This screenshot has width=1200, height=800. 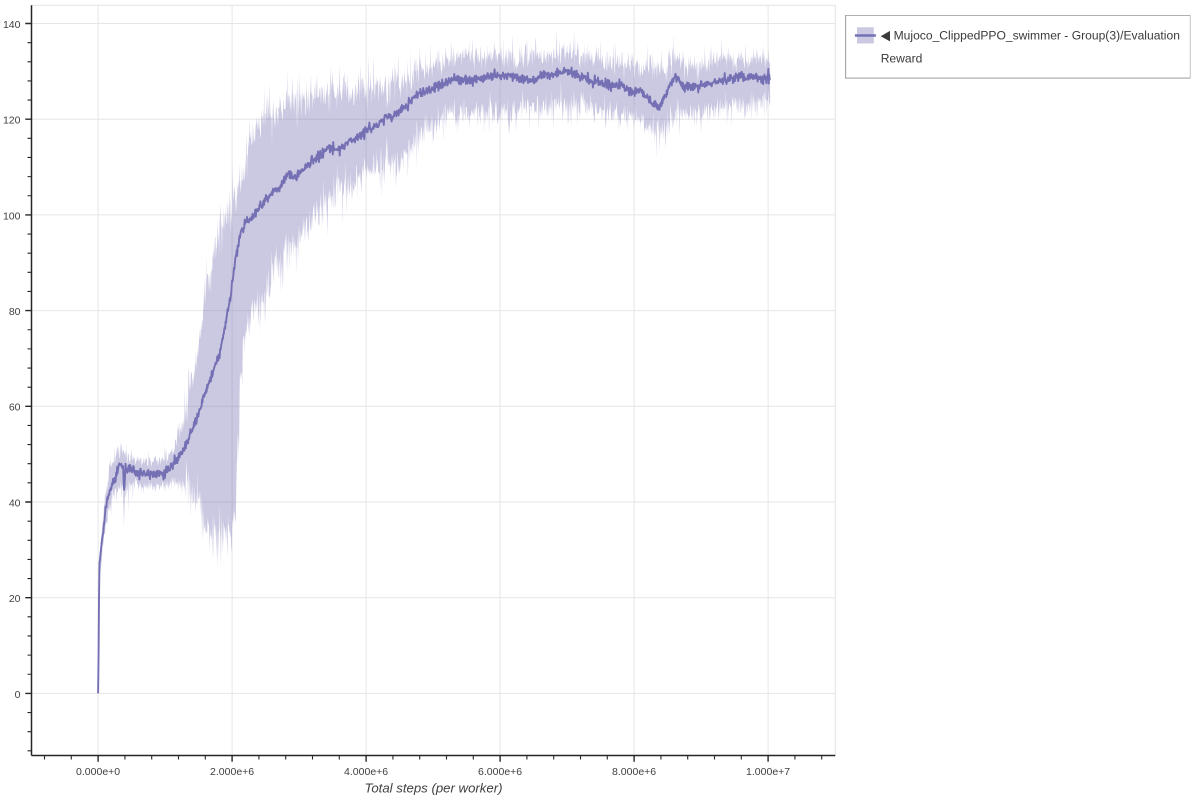 What do you see at coordinates (15, 599) in the screenshot?
I see `svg-text: 20` at bounding box center [15, 599].